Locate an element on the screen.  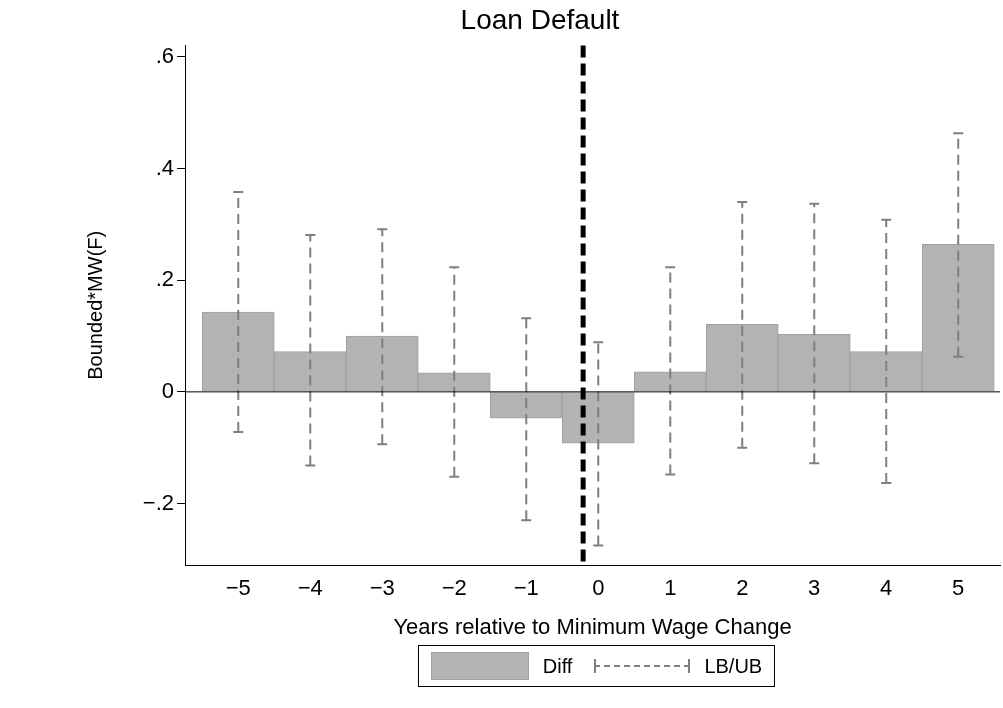
x-tick-label: 3 is located at coordinates (814, 588).